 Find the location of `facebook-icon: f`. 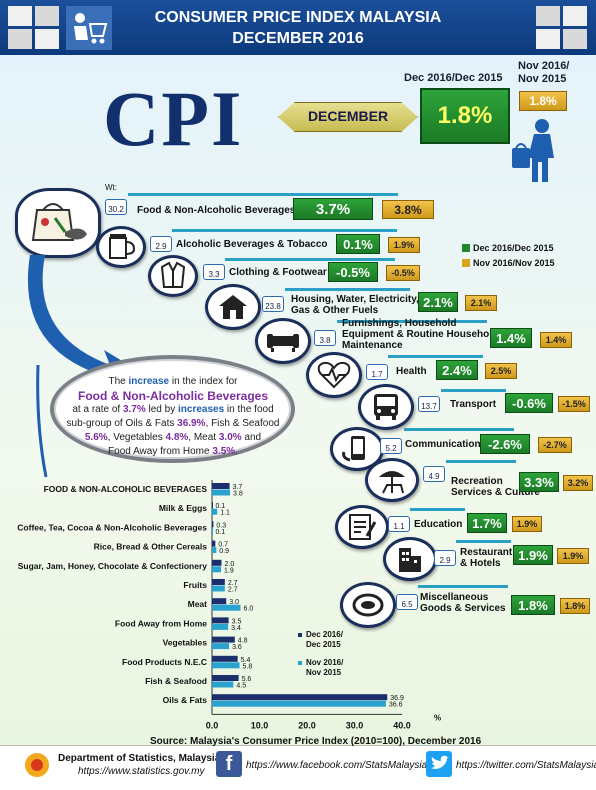

facebook-icon: f is located at coordinates (229, 764).